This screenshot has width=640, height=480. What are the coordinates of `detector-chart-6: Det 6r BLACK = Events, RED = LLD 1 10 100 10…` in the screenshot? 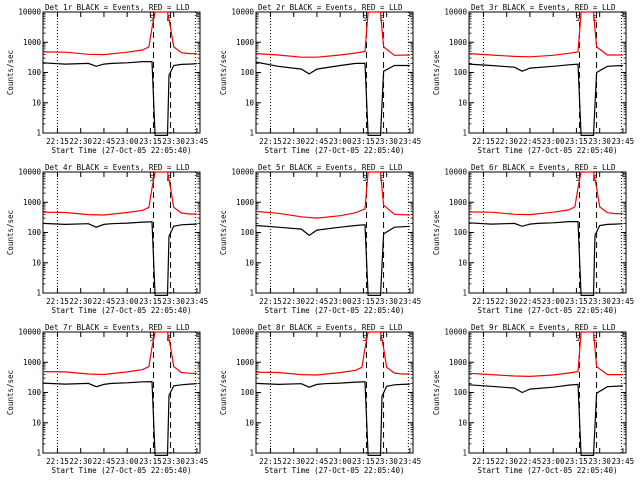 It's located at (533, 239).